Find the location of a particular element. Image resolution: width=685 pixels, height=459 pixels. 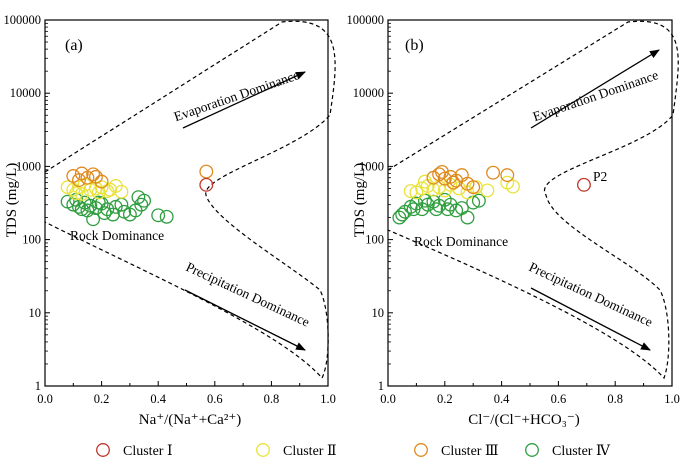

legend-label-cluster-ii: Cluster Ⅱ is located at coordinates (309, 451).